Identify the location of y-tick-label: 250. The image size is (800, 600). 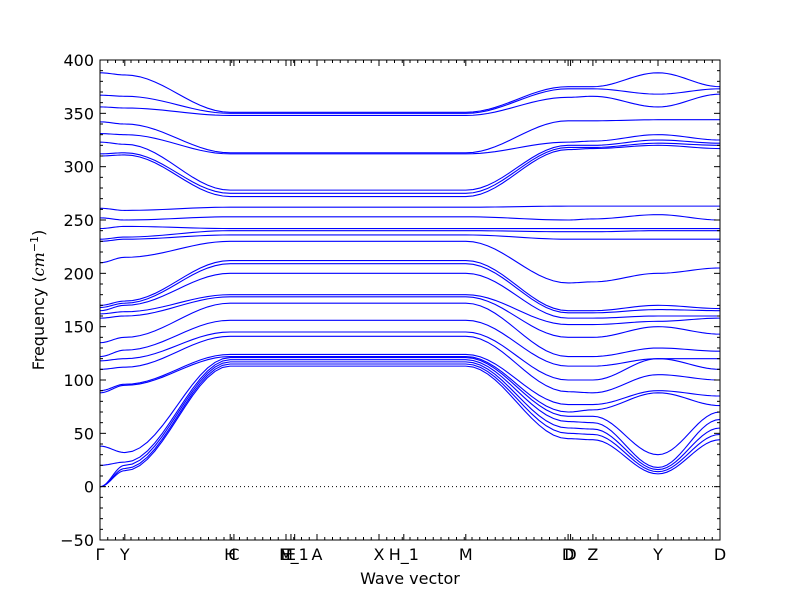
(78, 220).